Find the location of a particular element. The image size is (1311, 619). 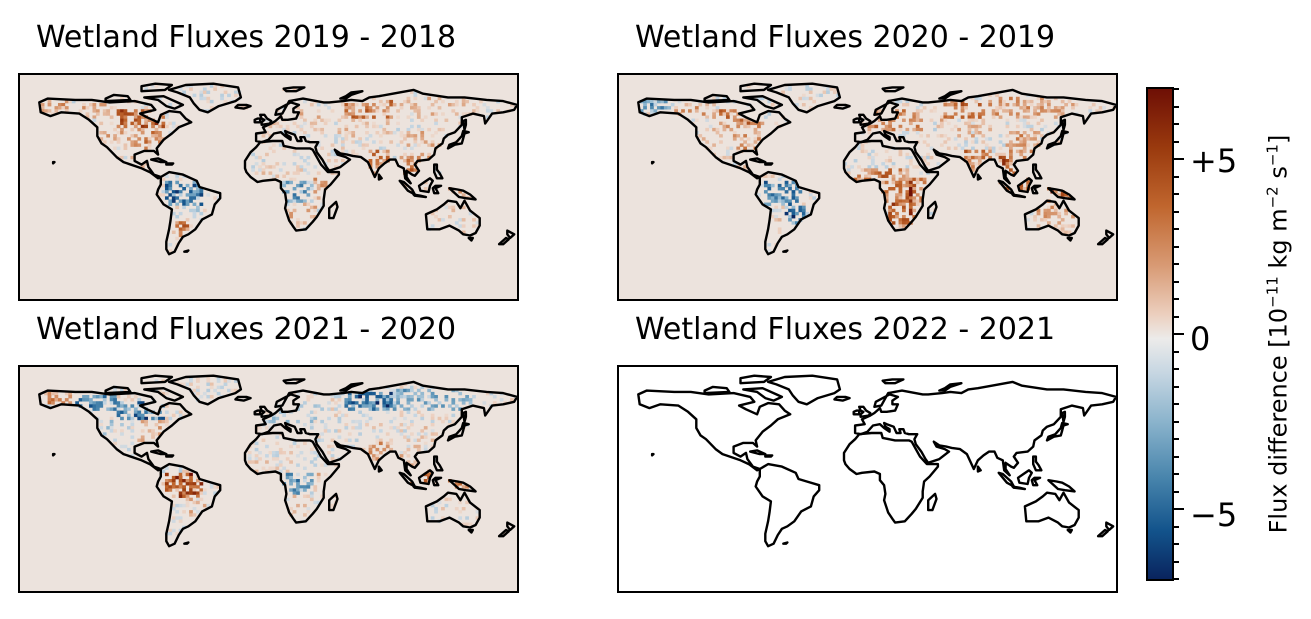

coastline-svalbard is located at coordinates (294, 381).